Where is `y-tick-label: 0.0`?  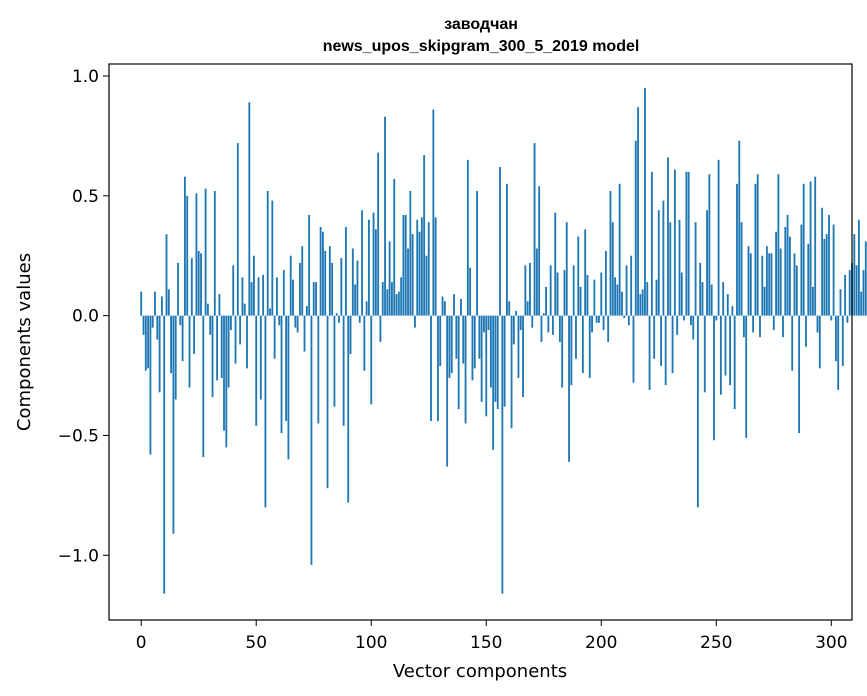 y-tick-label: 0.0 is located at coordinates (85, 317).